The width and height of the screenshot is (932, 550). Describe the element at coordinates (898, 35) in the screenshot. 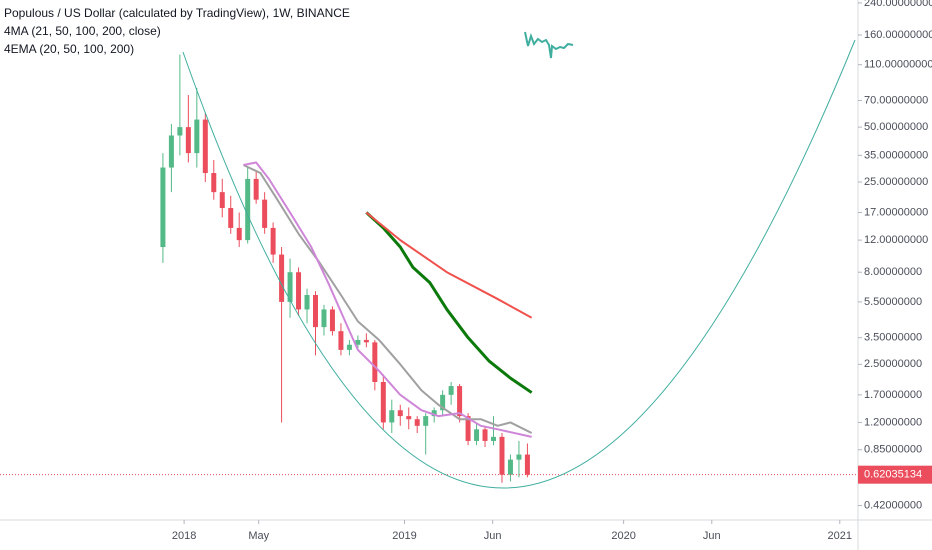

I see `y-tick-label: 160.00000000` at that location.